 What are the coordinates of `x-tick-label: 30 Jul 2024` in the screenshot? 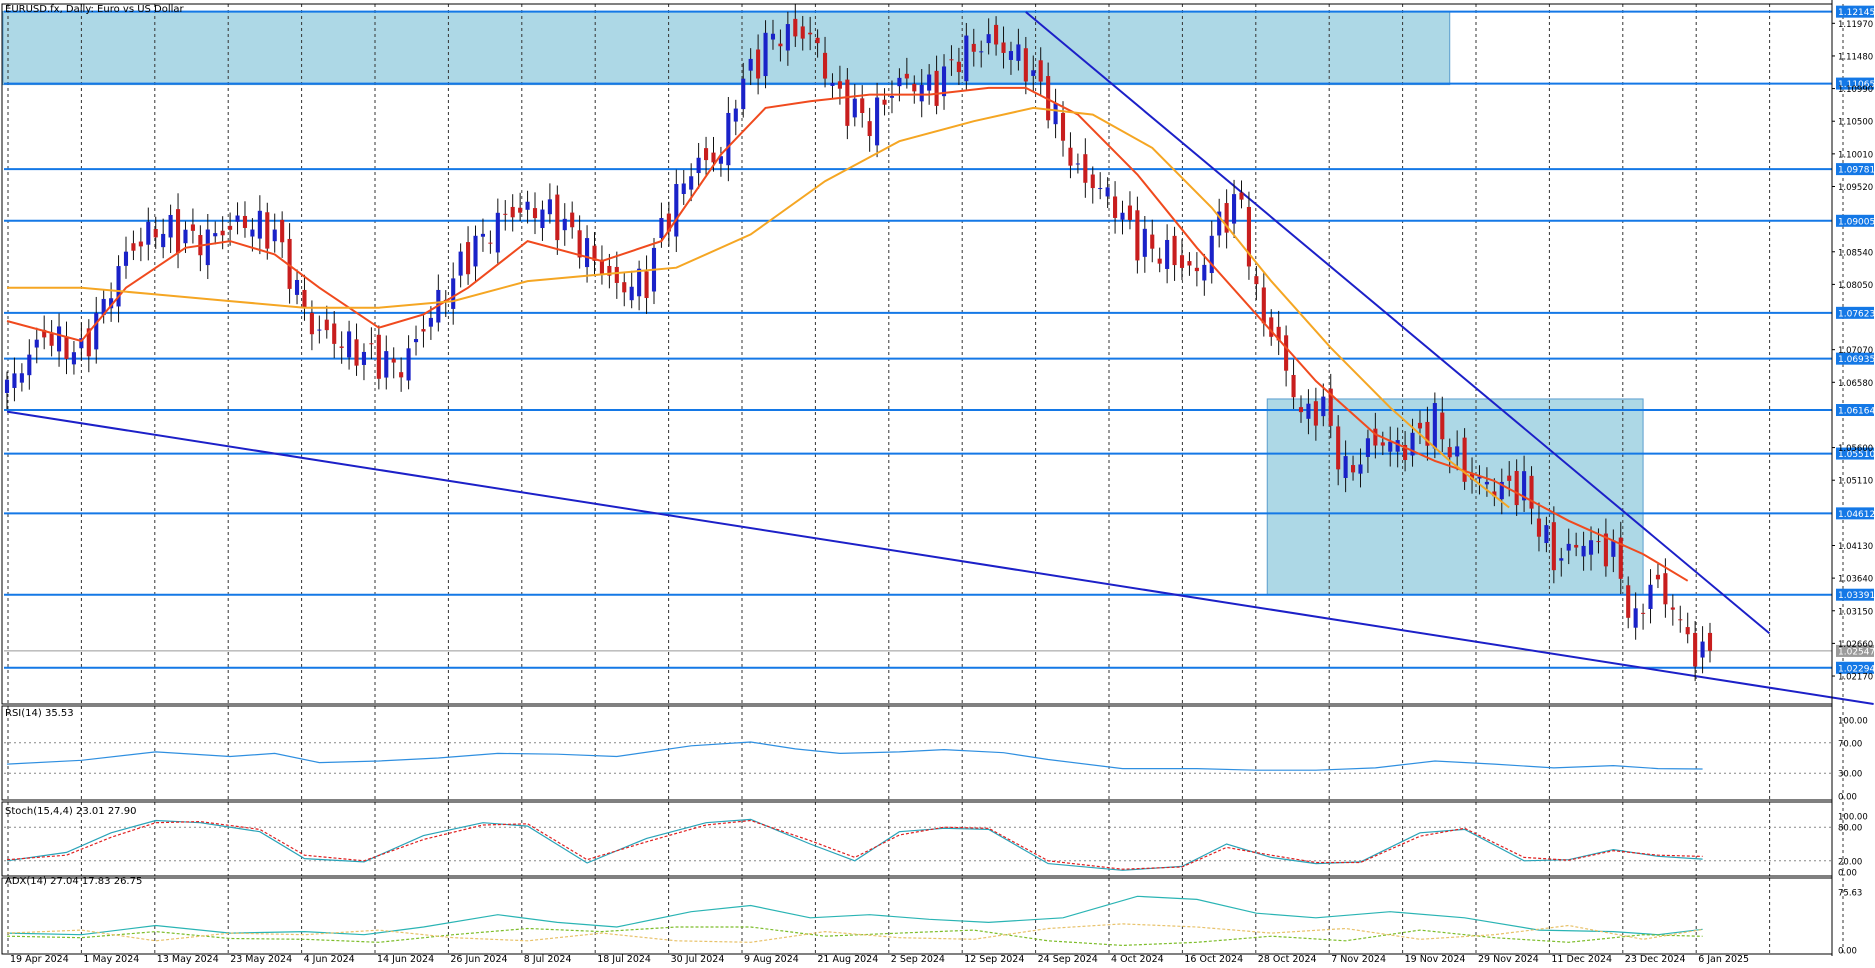 It's located at (698, 959).